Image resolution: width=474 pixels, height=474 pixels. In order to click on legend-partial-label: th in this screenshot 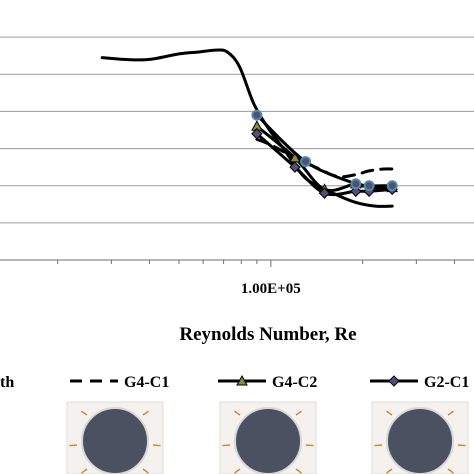, I will do `click(7, 382)`.